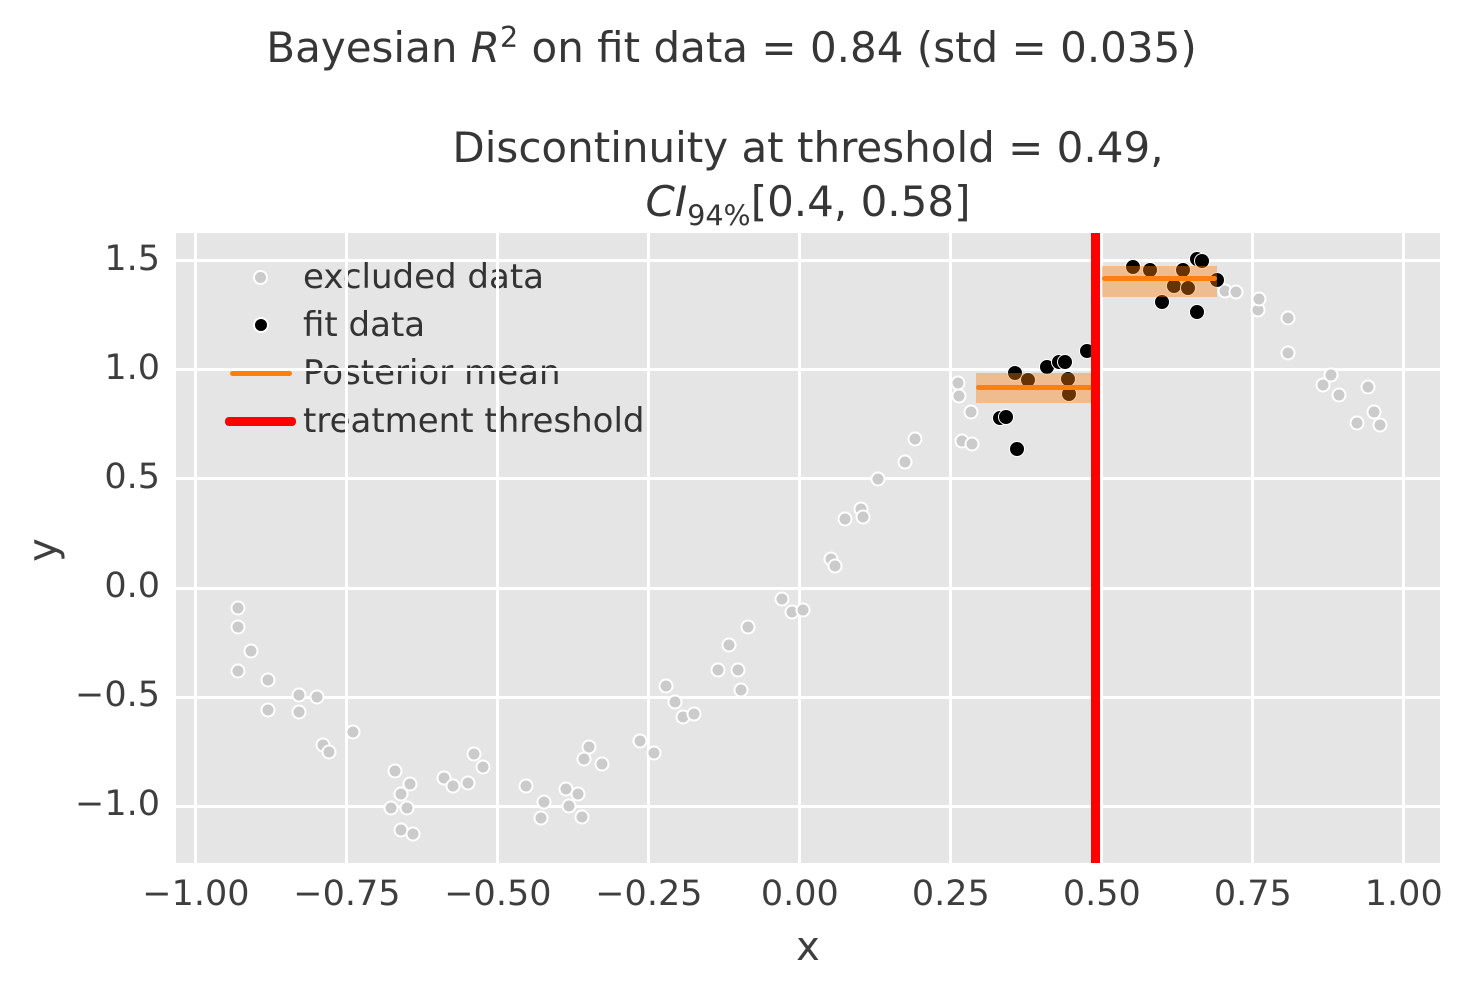 This screenshot has height=983, width=1463. I want to click on title-prefix: Bayesian, so click(368, 47).